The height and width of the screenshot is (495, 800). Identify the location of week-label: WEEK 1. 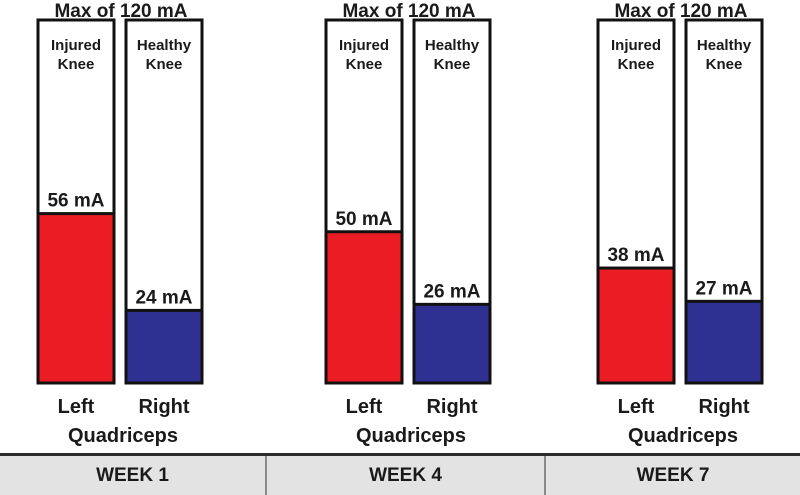
(133, 475).